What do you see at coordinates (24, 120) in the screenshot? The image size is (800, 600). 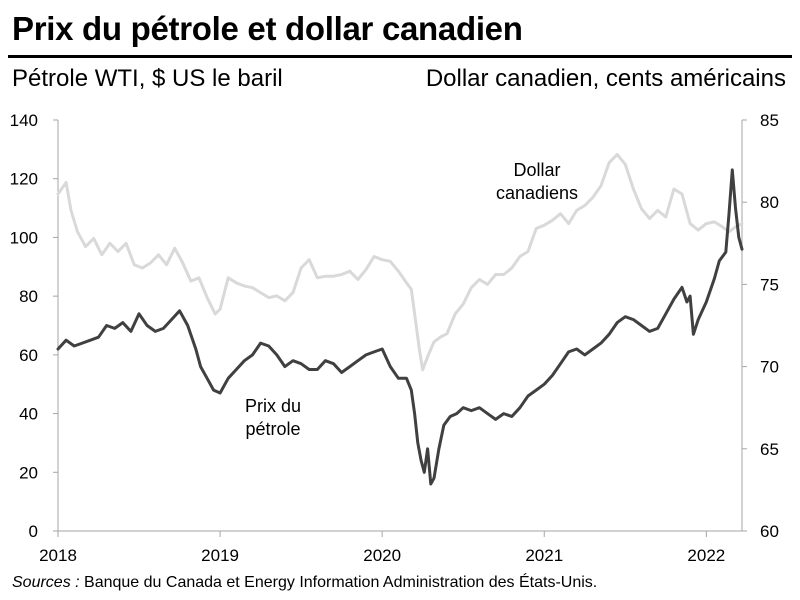 I see `left-tick-label: 140` at bounding box center [24, 120].